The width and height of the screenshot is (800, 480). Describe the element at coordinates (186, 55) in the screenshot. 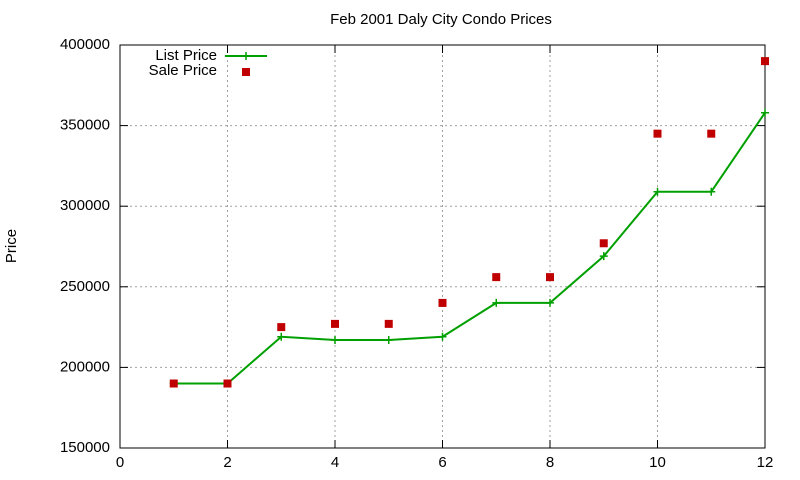

I see `legend-label: List Price` at that location.